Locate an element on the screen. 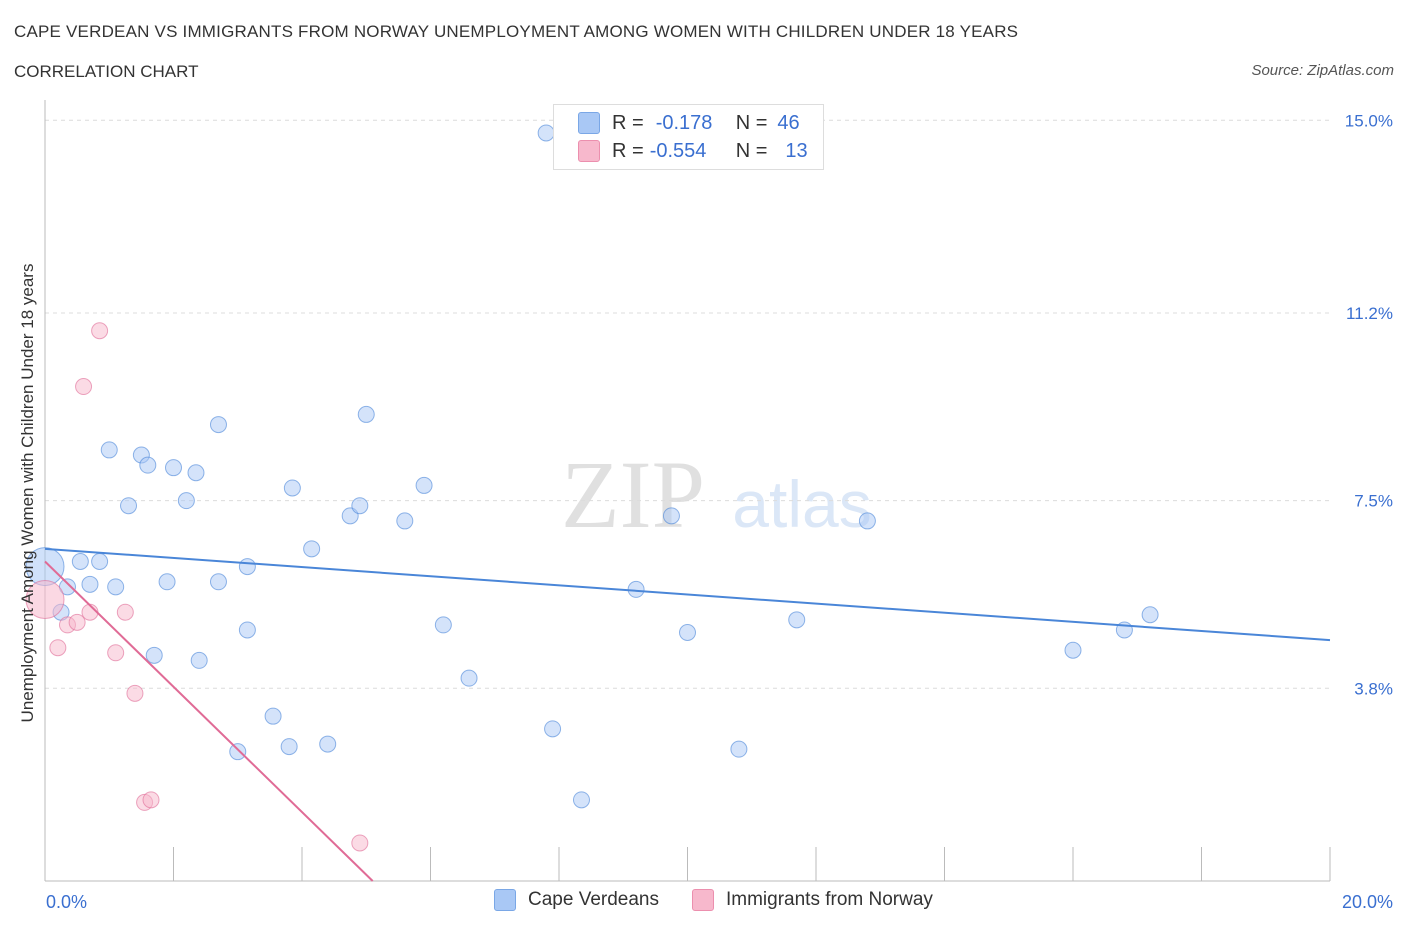  series-legend: Cape Verdeans Immigrants from Norway is located at coordinates (703, 903).